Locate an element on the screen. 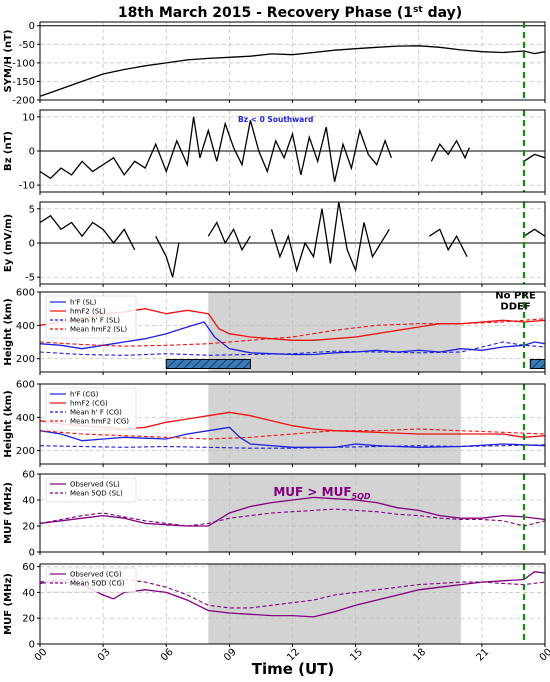 The width and height of the screenshot is (550, 682). legend-entry: Mean h' F (CG) is located at coordinates (96, 413).